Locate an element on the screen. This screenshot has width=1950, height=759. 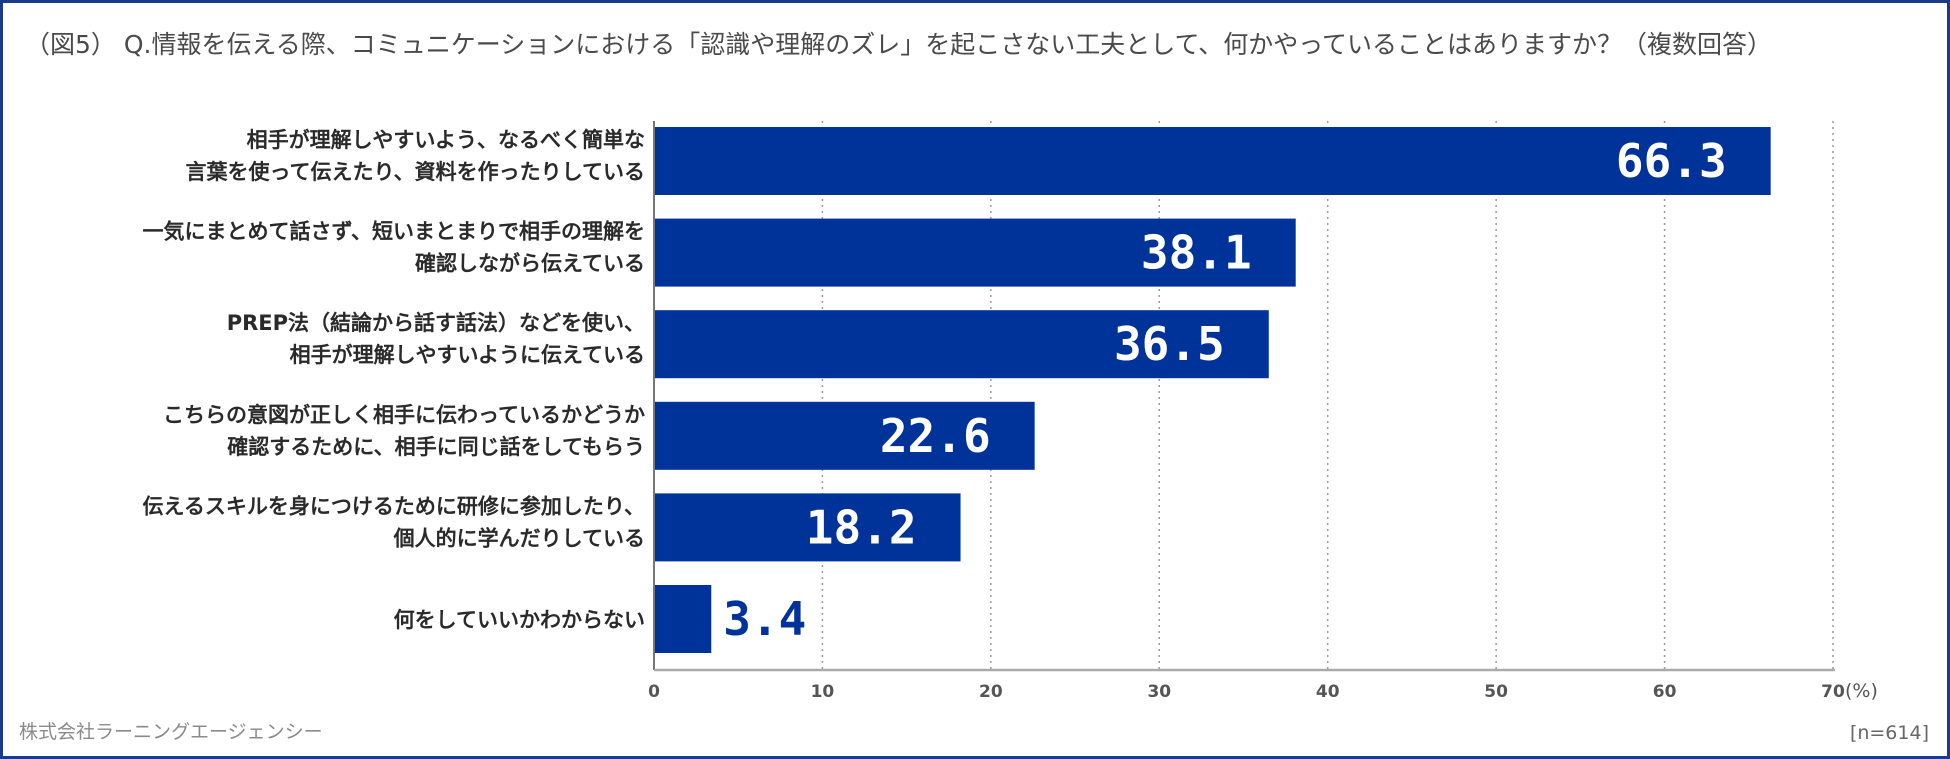
tick-label: 10 is located at coordinates (823, 692).